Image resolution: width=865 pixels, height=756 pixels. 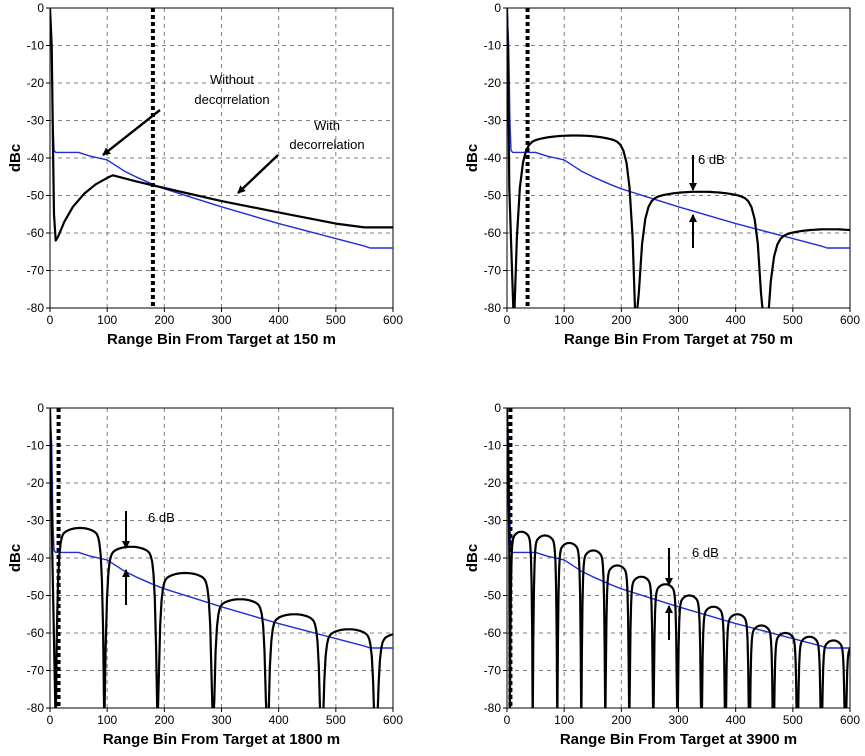 What do you see at coordinates (232, 79) in the screenshot?
I see `annotation-label: Without` at bounding box center [232, 79].